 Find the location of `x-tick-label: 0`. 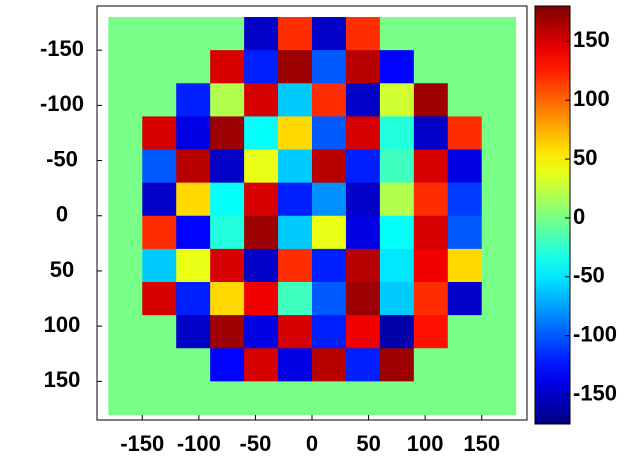

x-tick-label: 0 is located at coordinates (312, 443).